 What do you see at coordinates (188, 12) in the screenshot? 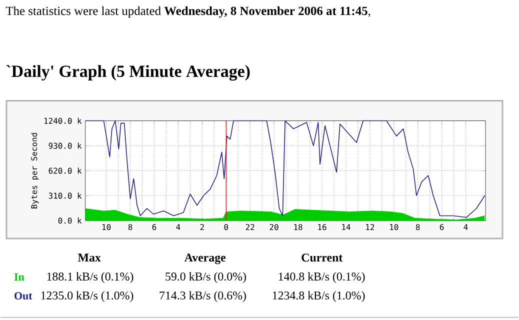
I see `chart-subtitle: The statistics were last updated Wednesday, 8 November 2006 at 11:45,` at bounding box center [188, 12].